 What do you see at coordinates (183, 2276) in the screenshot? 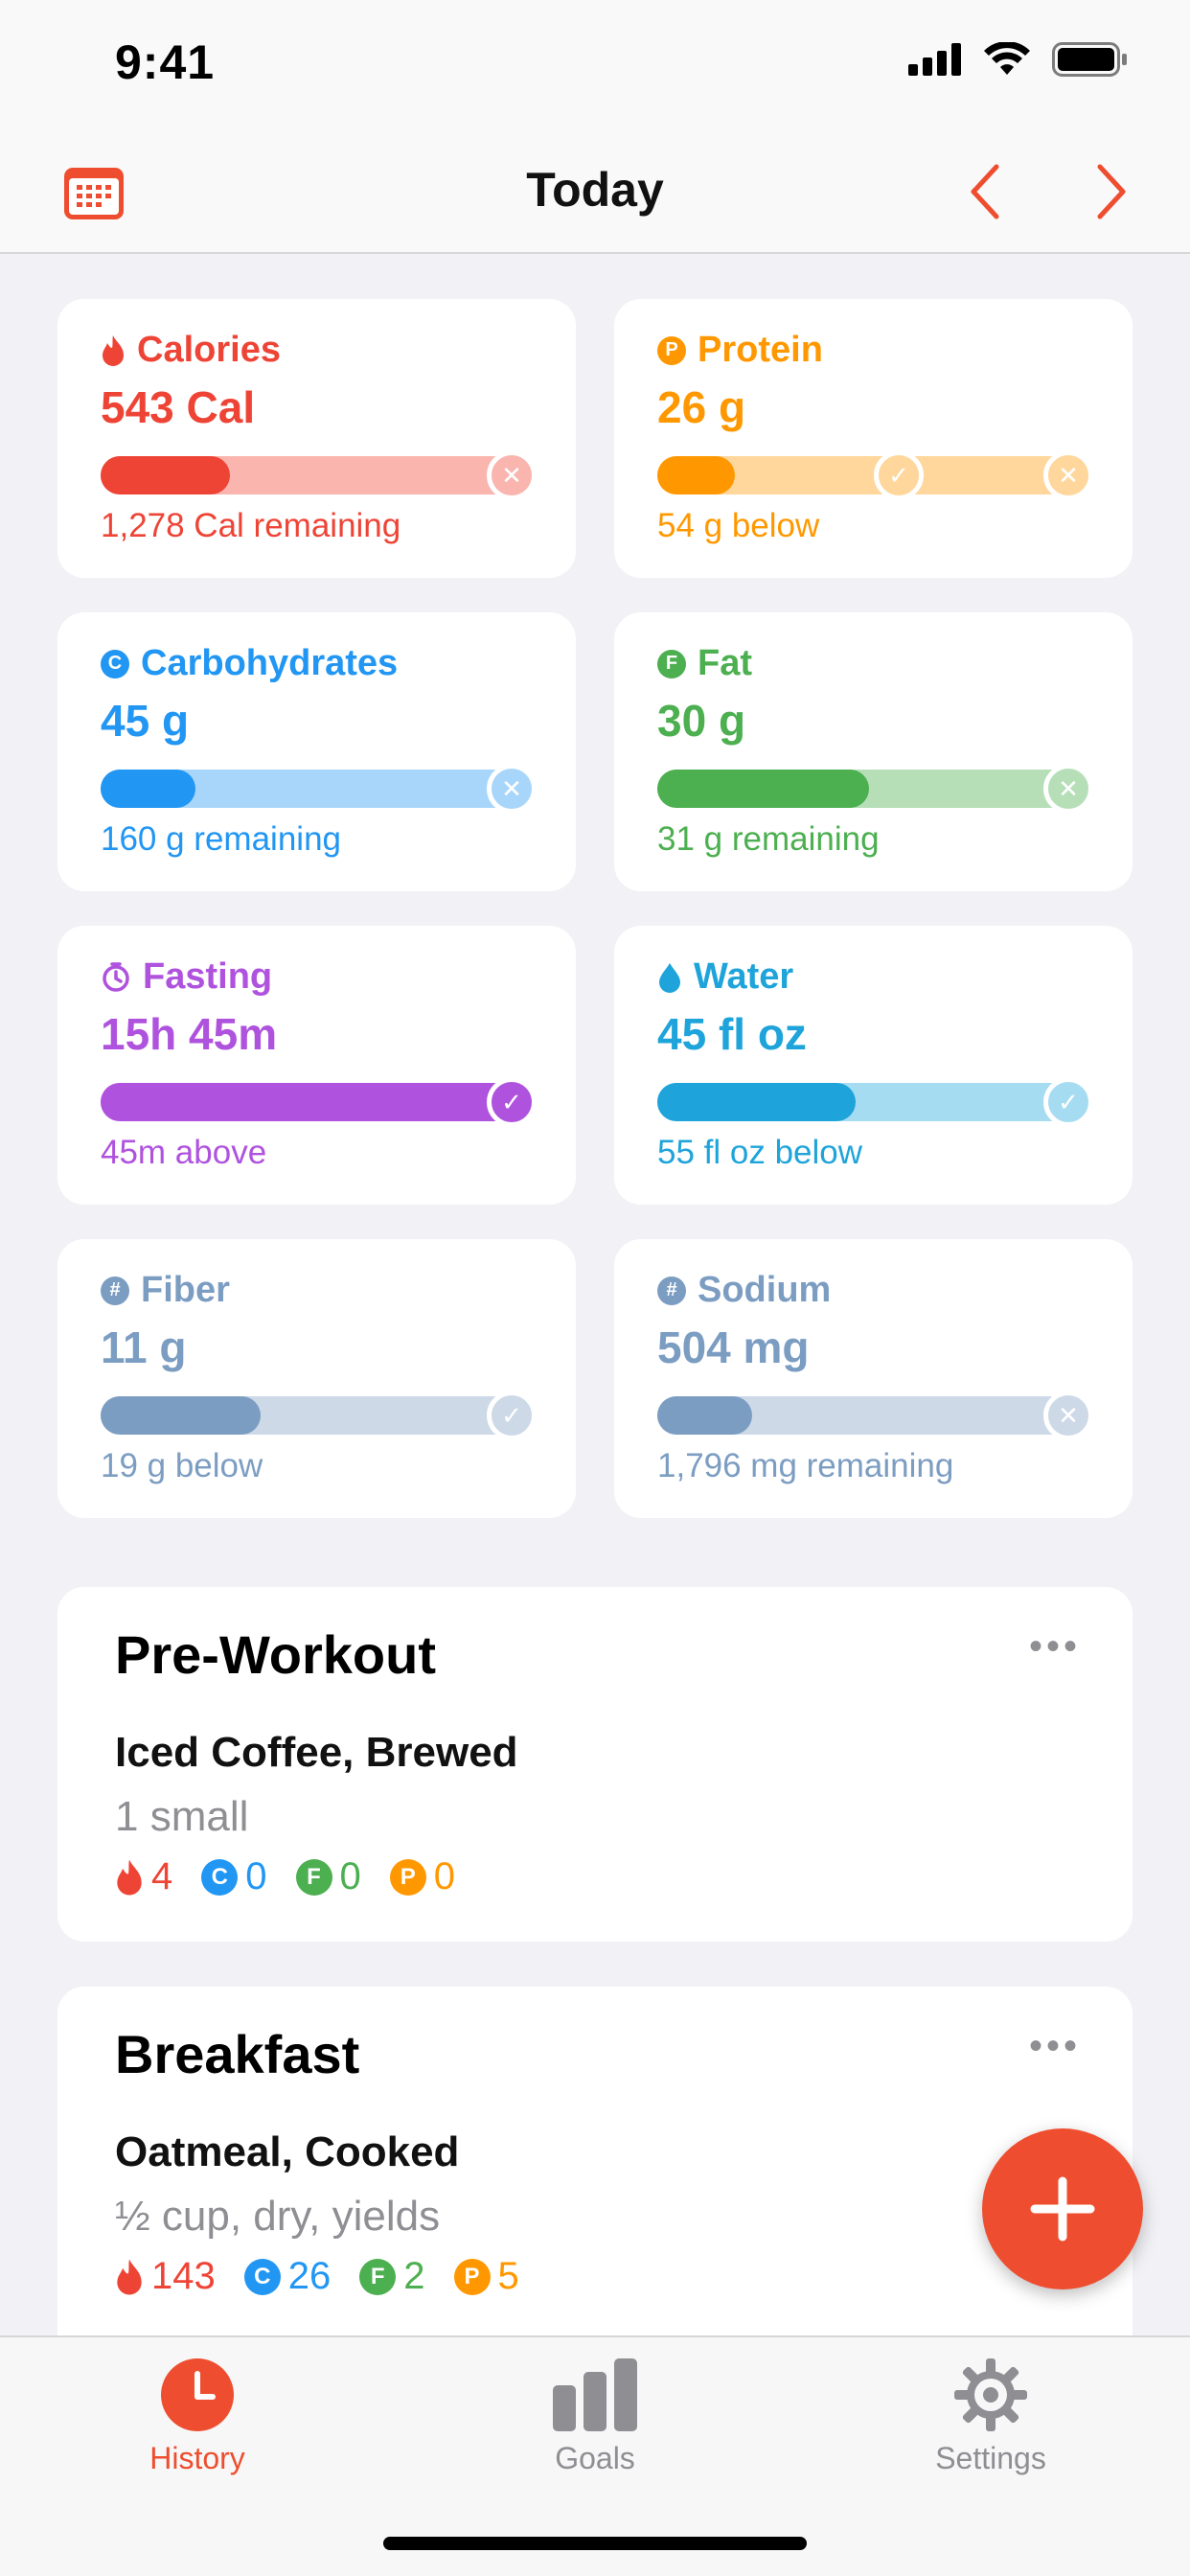
I see `calorie-count: 143` at bounding box center [183, 2276].